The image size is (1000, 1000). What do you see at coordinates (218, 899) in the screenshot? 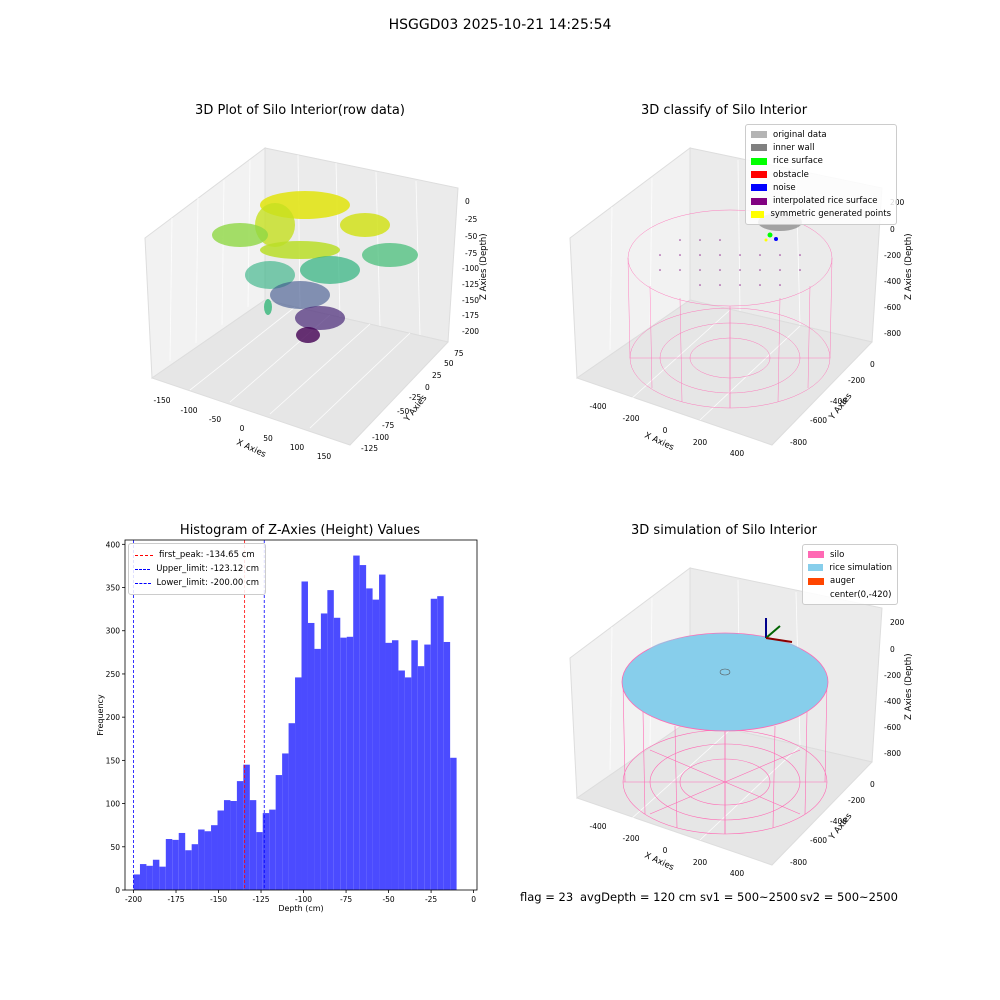
I see `x-tick-label: -150` at bounding box center [218, 899].